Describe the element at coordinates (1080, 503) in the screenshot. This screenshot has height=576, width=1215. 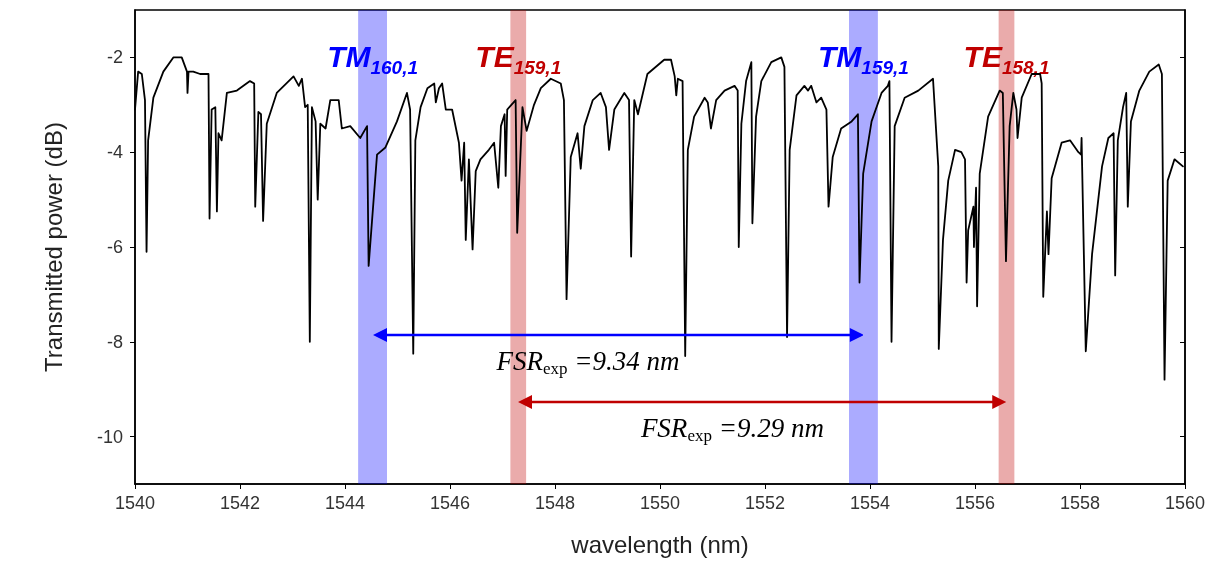
I see `x-tick-label: 1558` at that location.